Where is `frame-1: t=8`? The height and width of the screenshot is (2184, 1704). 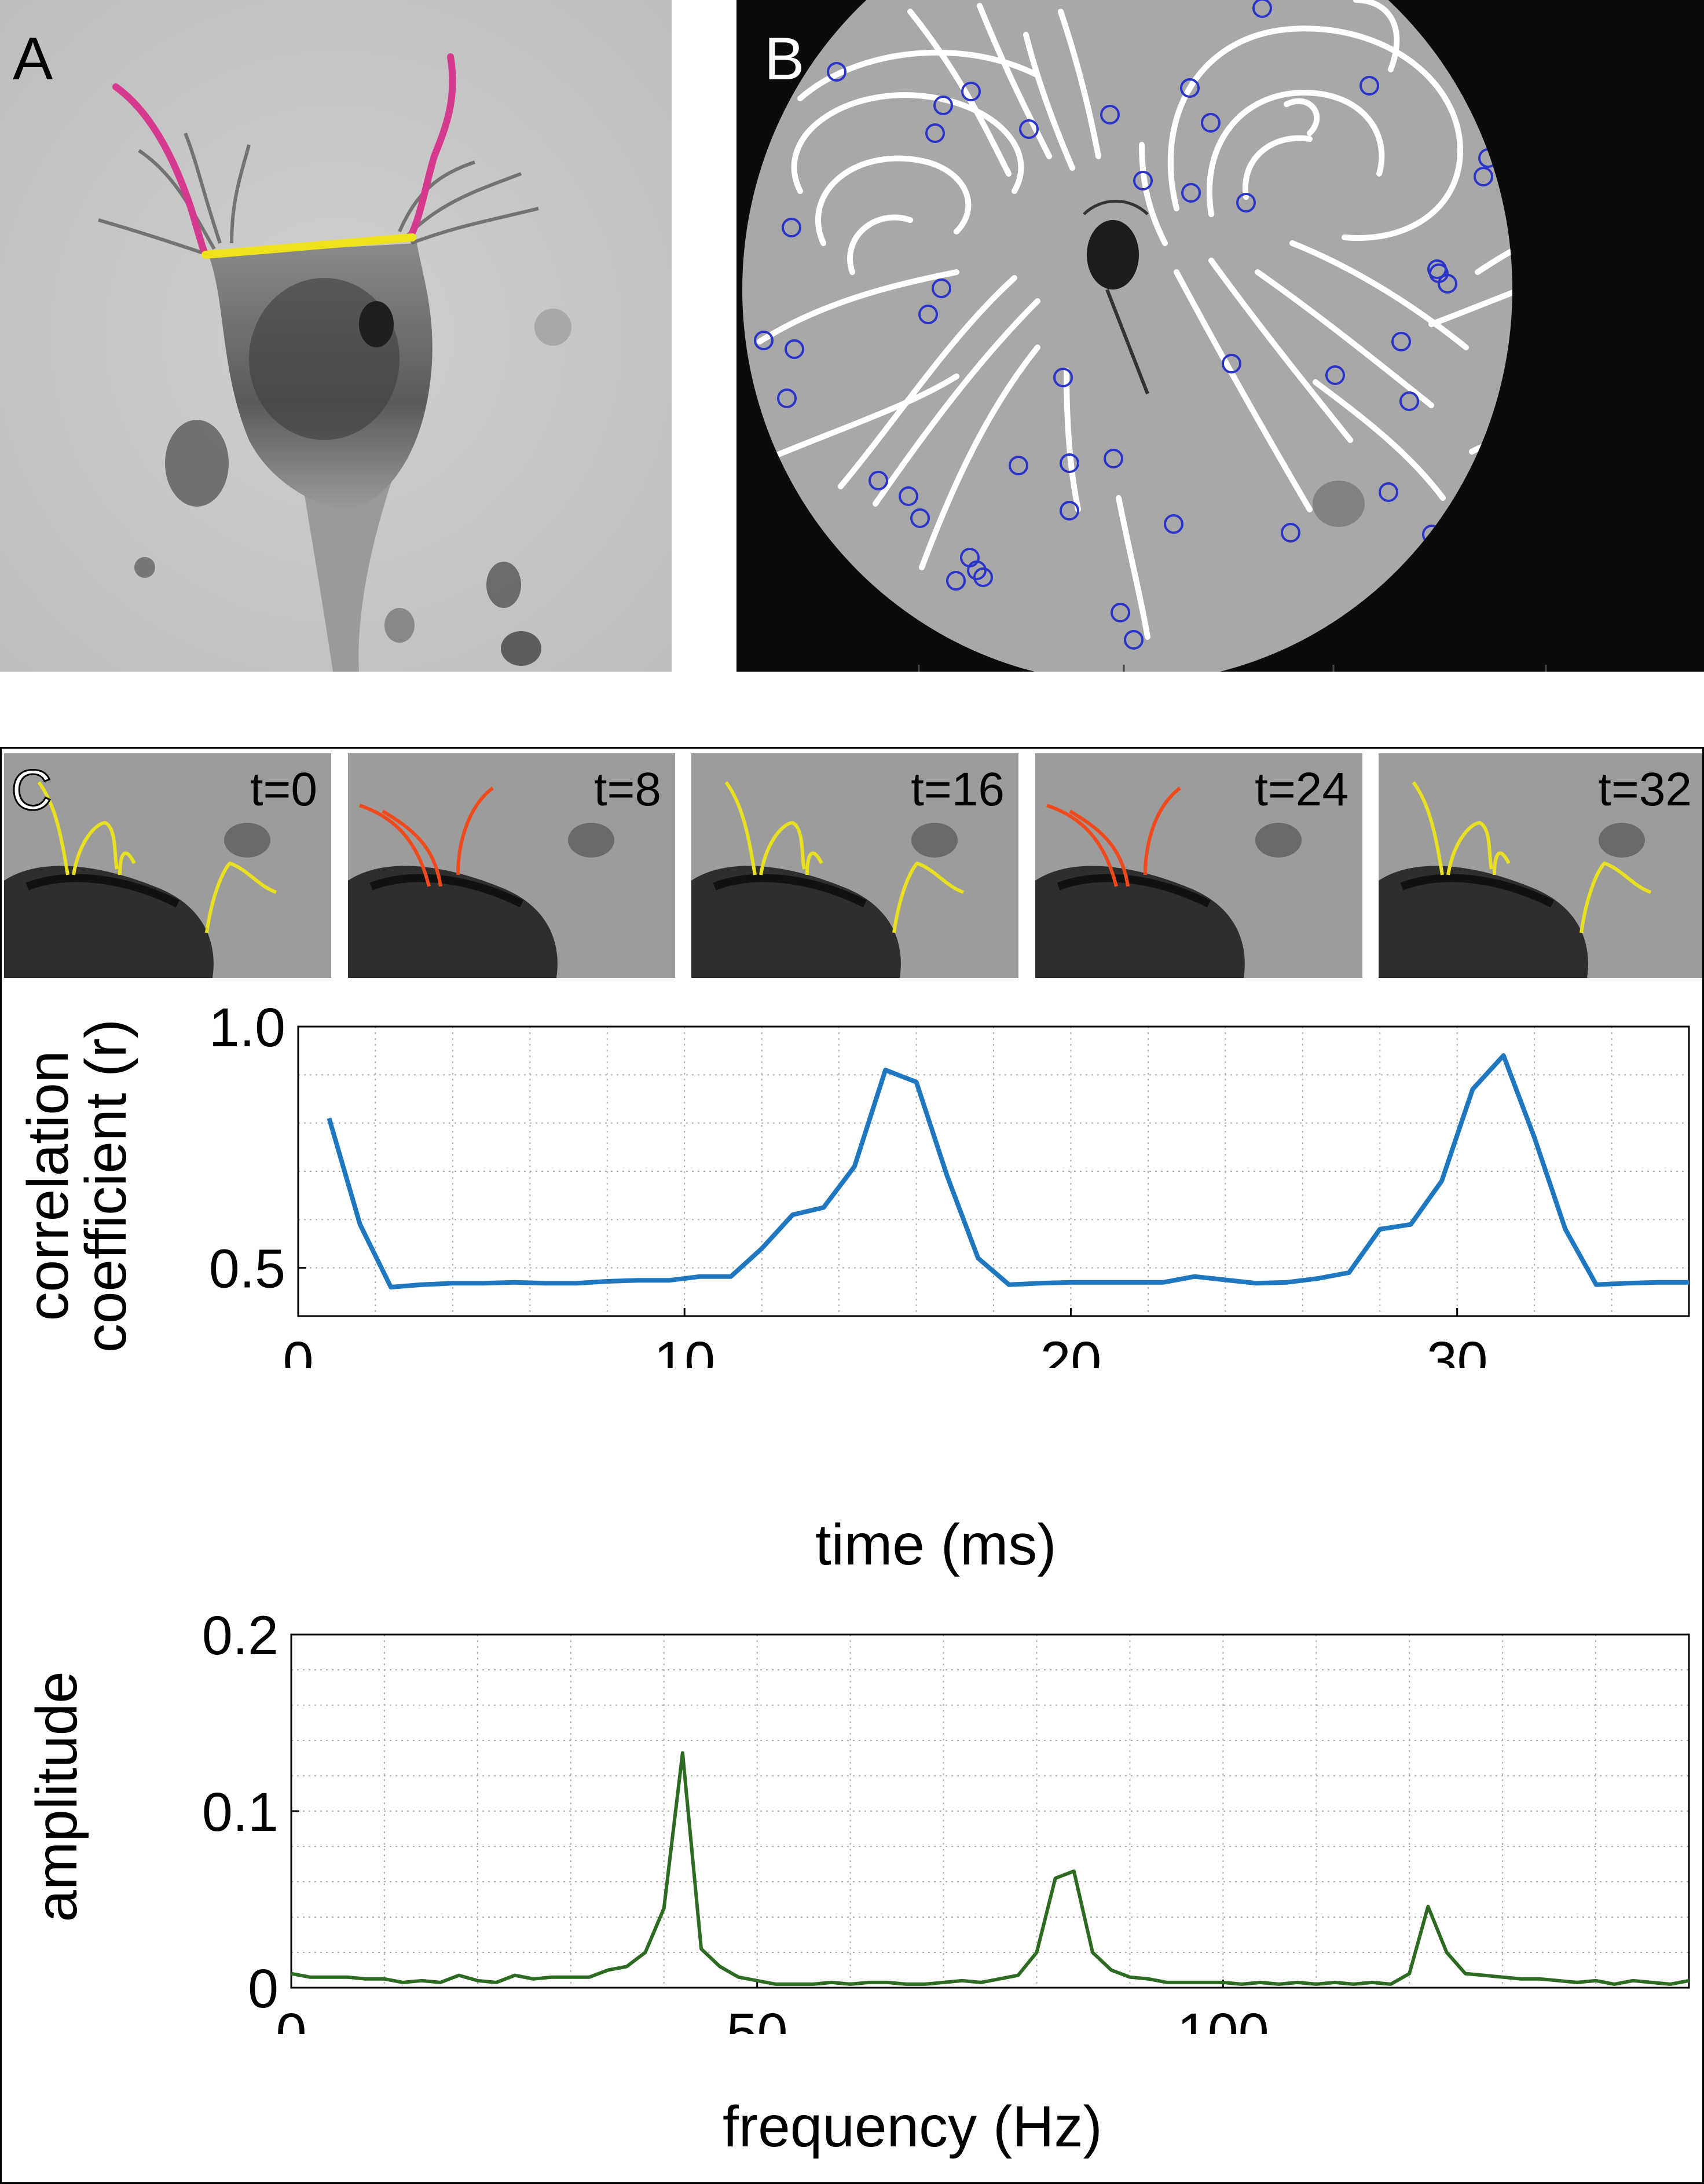
frame-1: t=8 is located at coordinates (511, 865).